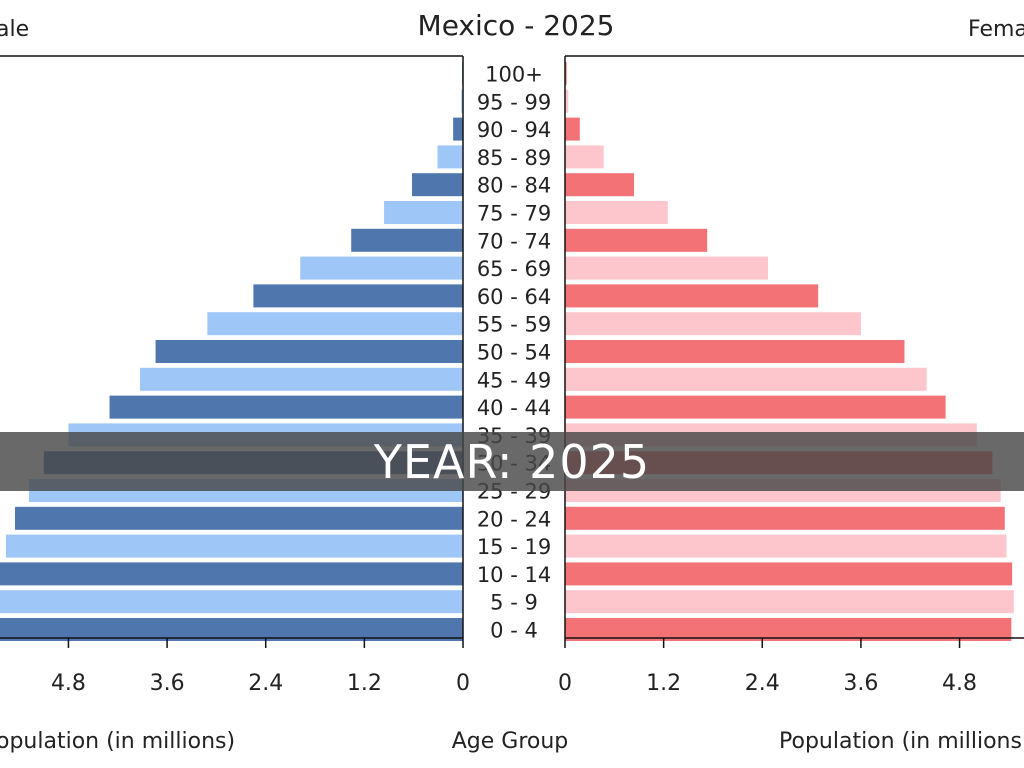  What do you see at coordinates (514, 297) in the screenshot?
I see `age-group-label: 60 - 64` at bounding box center [514, 297].